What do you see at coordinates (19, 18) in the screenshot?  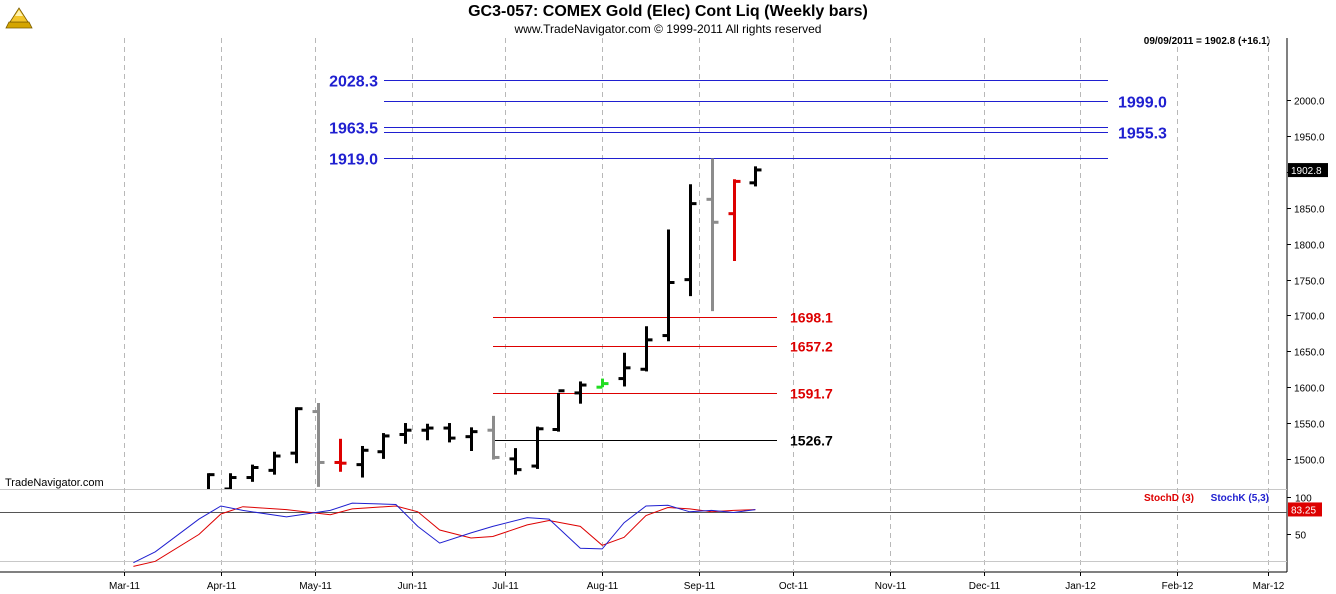 I see `tradenavigator-logo-icon` at bounding box center [19, 18].